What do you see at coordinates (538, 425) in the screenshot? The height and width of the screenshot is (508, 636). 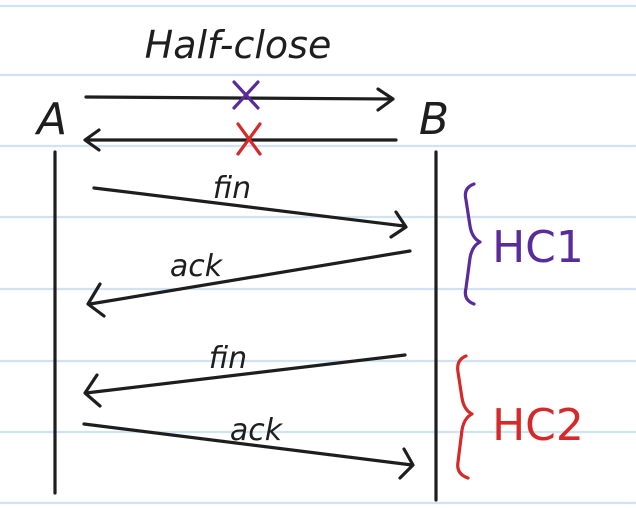 I see `group-label-hc2: HC2` at bounding box center [538, 425].